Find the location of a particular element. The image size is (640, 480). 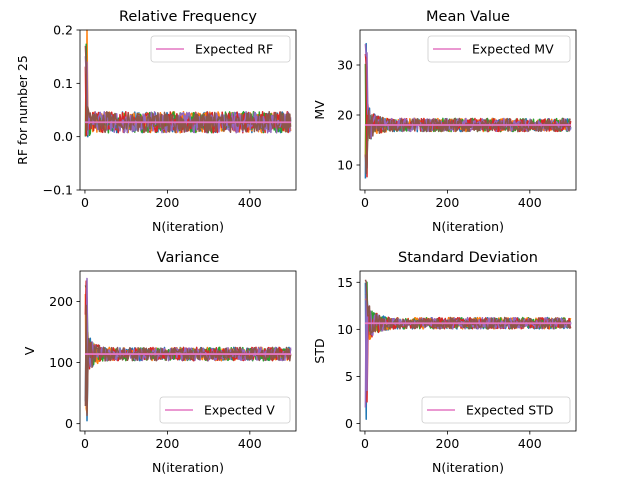

legend: Expected STD is located at coordinates (496, 410).